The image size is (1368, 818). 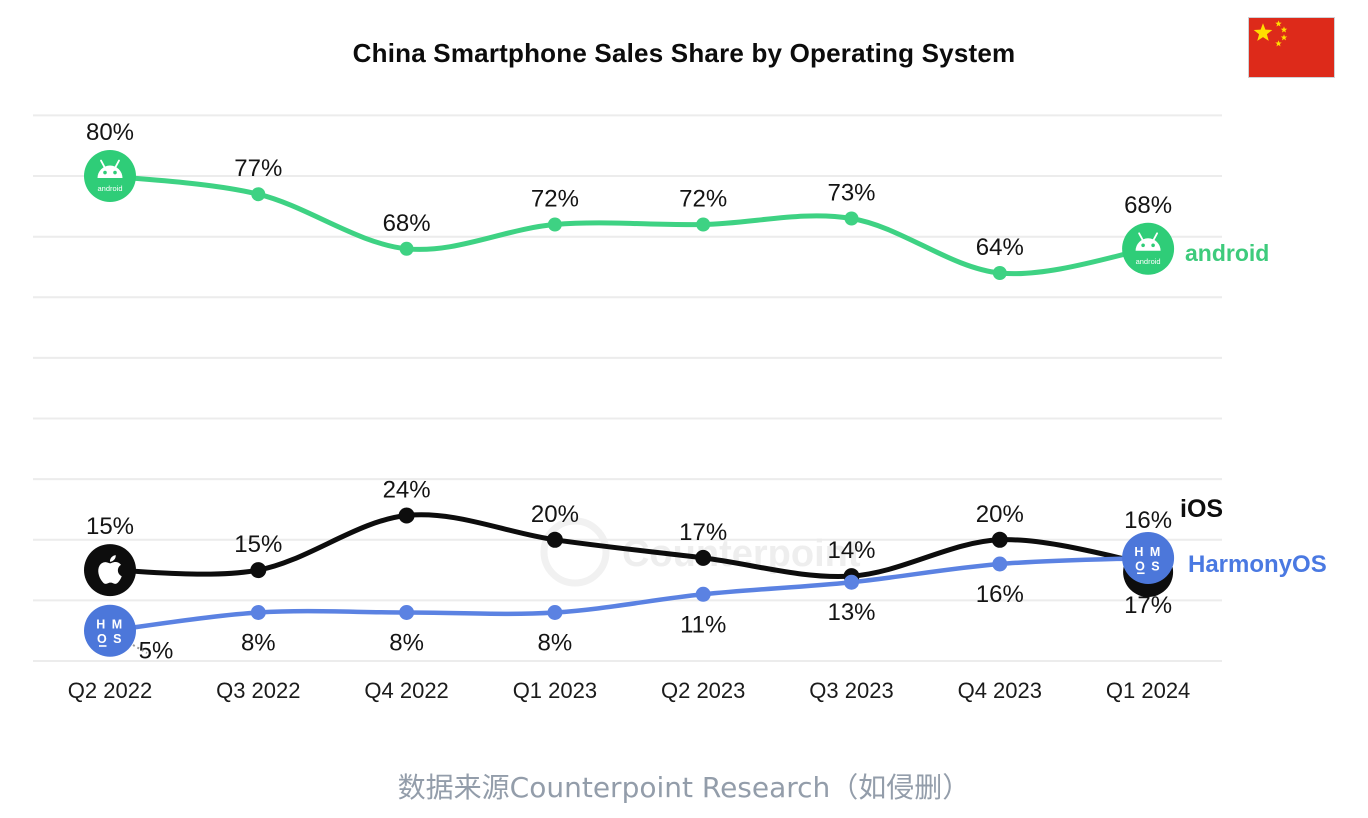 I want to click on android-value-label: 77%, so click(x=258, y=168).